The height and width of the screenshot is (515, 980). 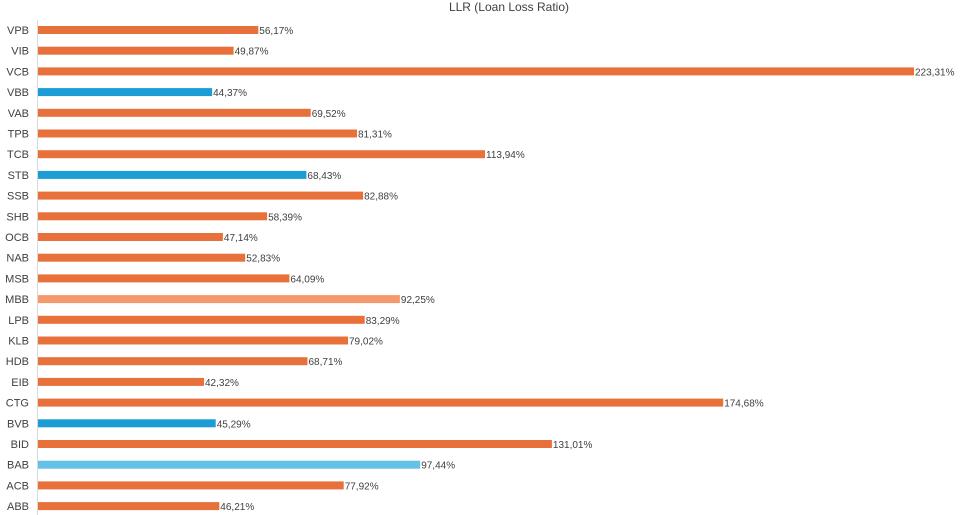 What do you see at coordinates (18, 93) in the screenshot?
I see `category-label-vbb: VBB` at bounding box center [18, 93].